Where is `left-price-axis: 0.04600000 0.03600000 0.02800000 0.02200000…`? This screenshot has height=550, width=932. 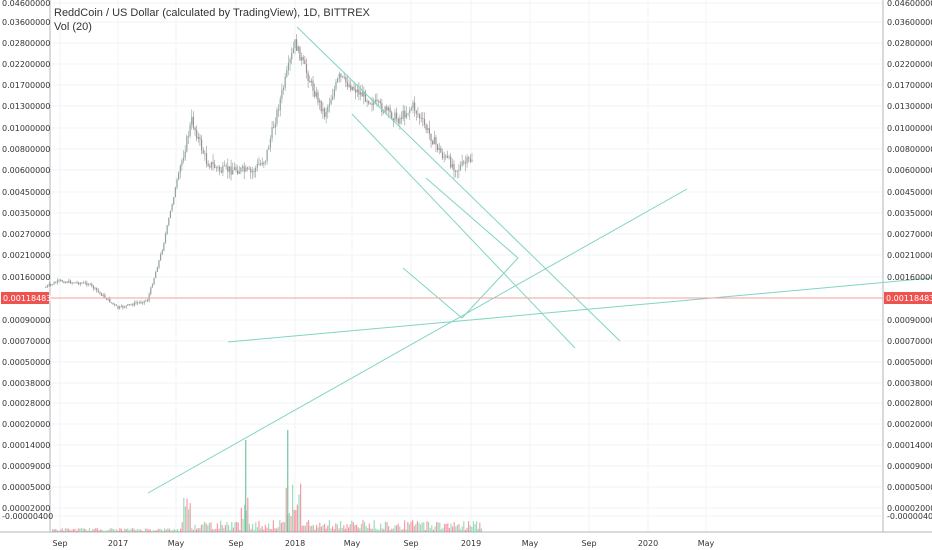 left-price-axis: 0.04600000 0.03600000 0.02800000 0.02200000… is located at coordinates (27, 260).